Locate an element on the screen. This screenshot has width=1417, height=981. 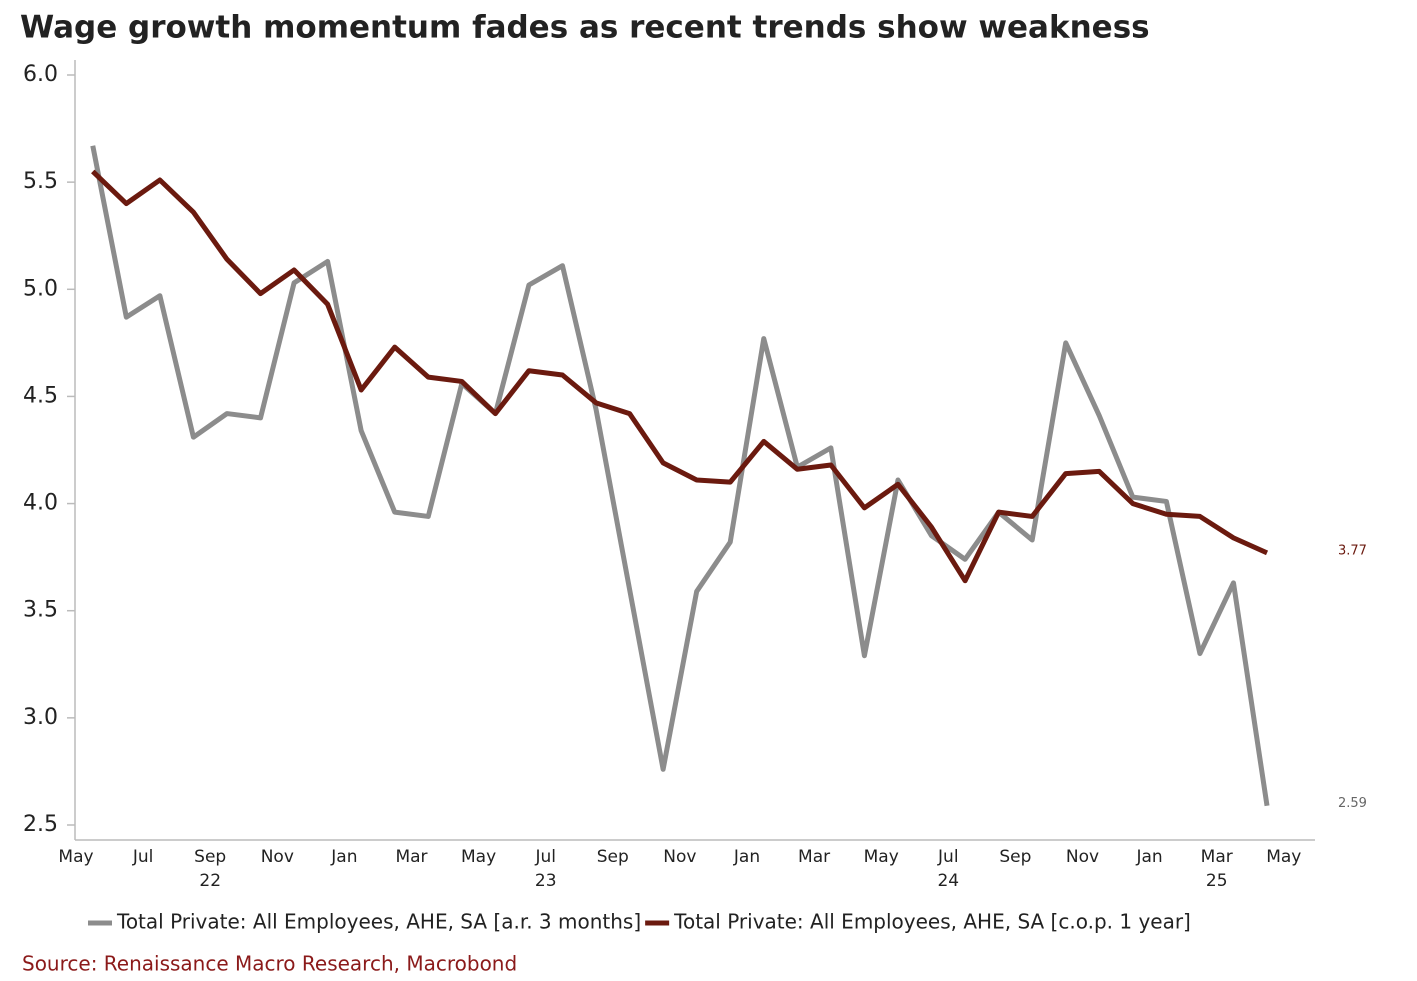
y-tick-label: 4.5 is located at coordinates (40, 395).